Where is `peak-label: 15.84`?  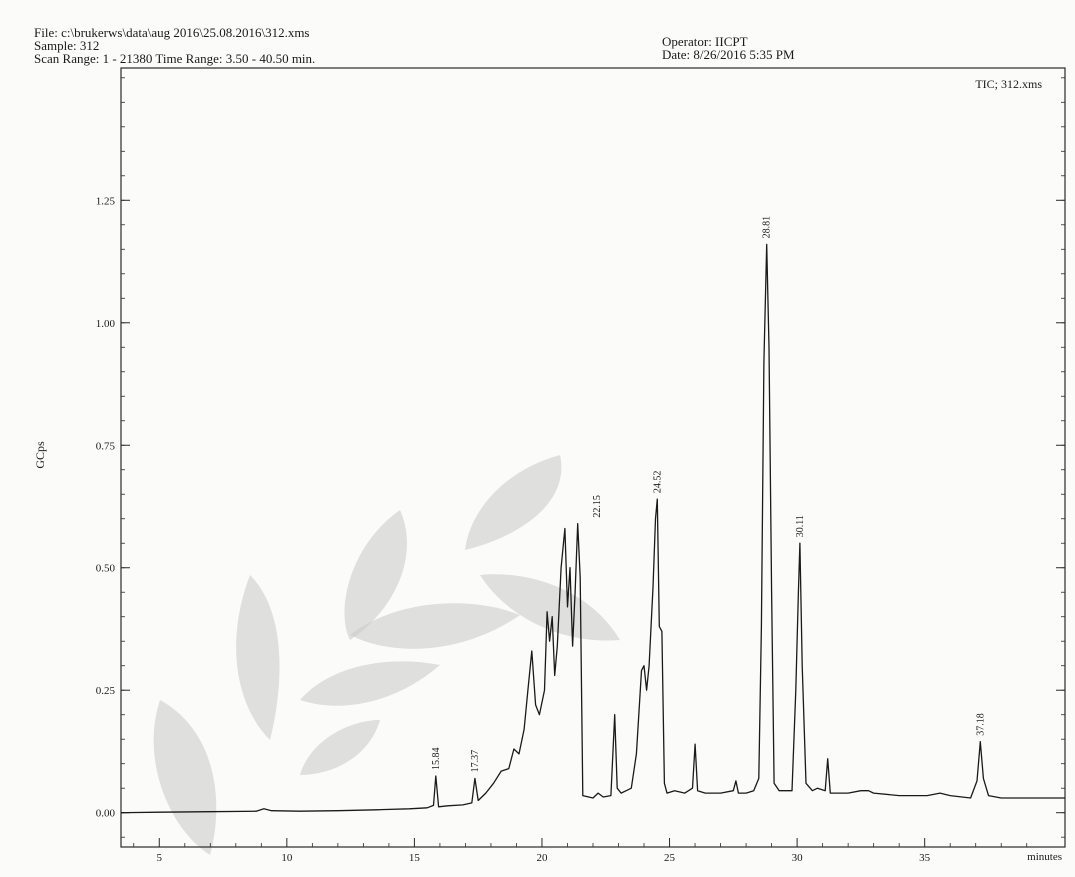
peak-label: 15.84 is located at coordinates (436, 759).